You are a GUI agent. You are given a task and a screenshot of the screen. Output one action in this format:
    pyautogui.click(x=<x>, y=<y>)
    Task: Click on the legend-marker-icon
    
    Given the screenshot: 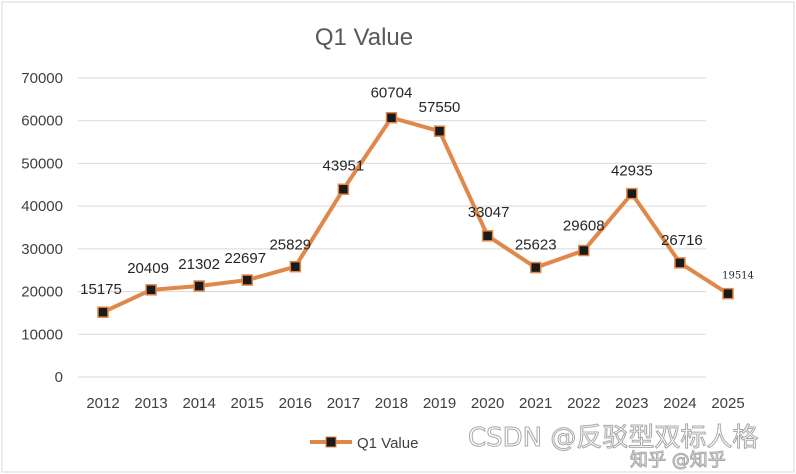 What is the action you would take?
    pyautogui.click(x=331, y=442)
    